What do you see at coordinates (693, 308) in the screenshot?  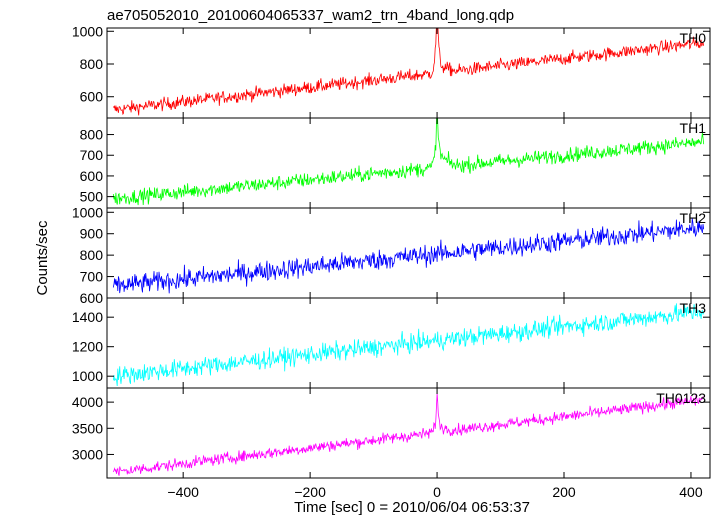 I see `panel-label: TH3` at bounding box center [693, 308].